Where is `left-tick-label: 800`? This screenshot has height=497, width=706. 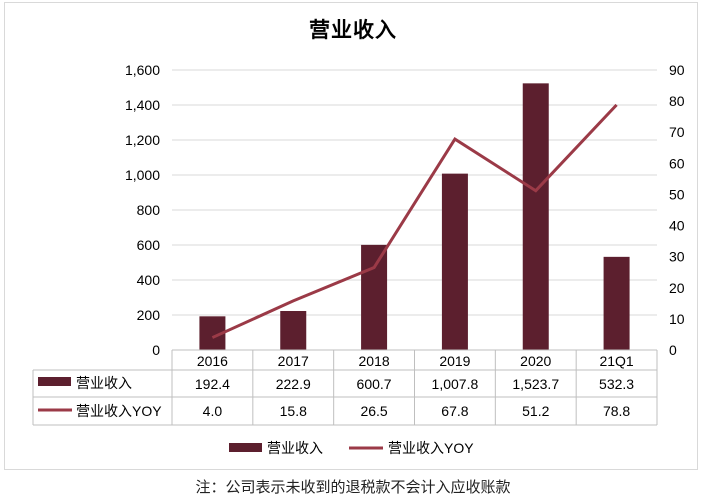
left-tick-label: 800 is located at coordinates (149, 210).